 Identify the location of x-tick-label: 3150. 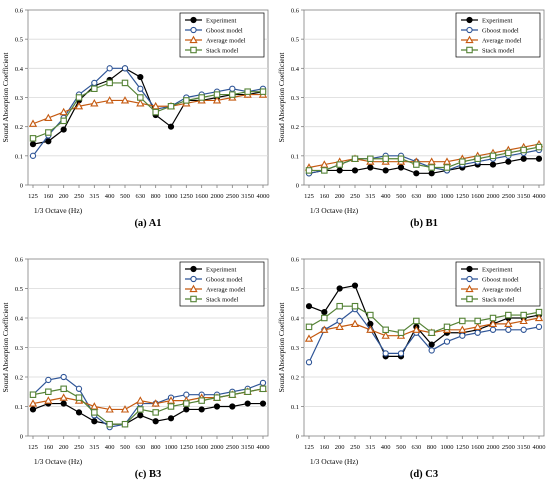
(247, 196).